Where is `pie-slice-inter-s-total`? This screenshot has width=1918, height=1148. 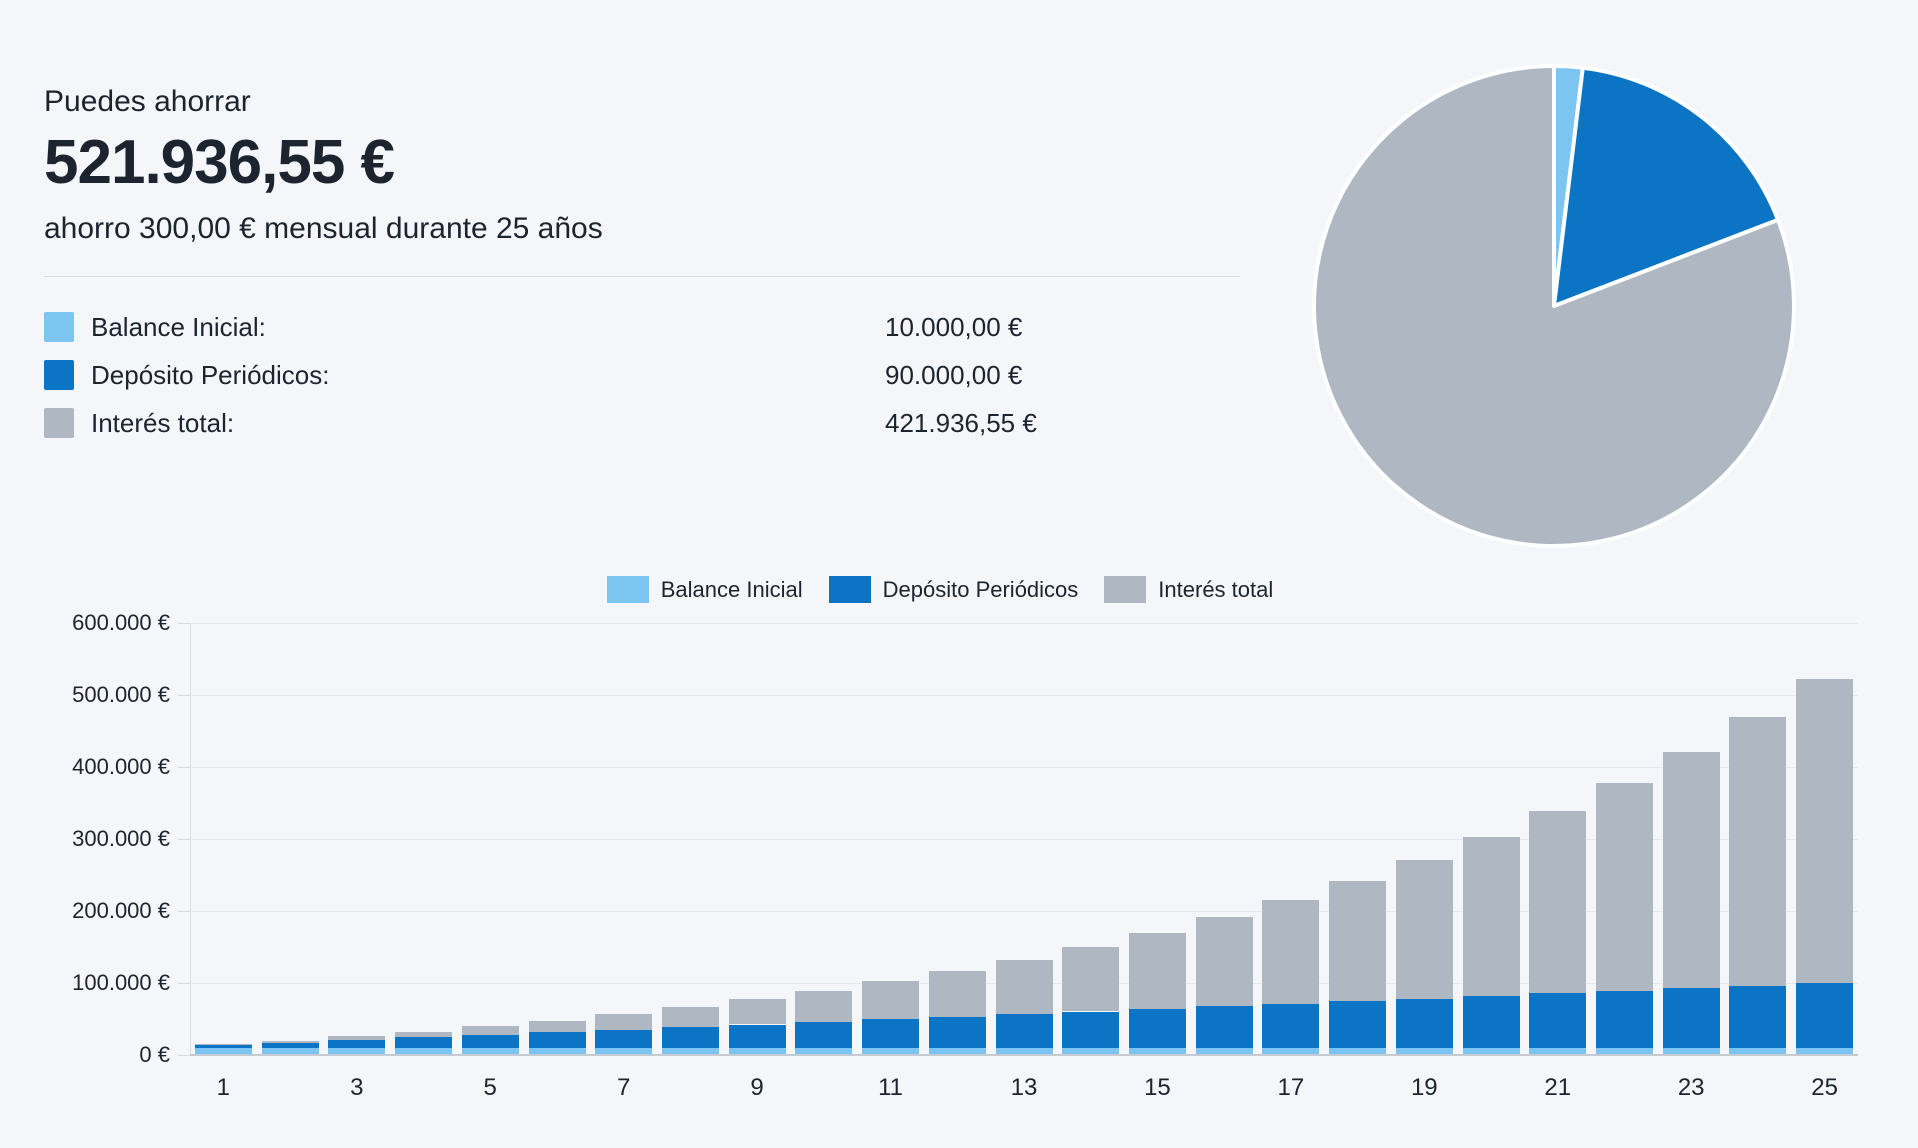 pie-slice-inter-s-total is located at coordinates (1554, 306).